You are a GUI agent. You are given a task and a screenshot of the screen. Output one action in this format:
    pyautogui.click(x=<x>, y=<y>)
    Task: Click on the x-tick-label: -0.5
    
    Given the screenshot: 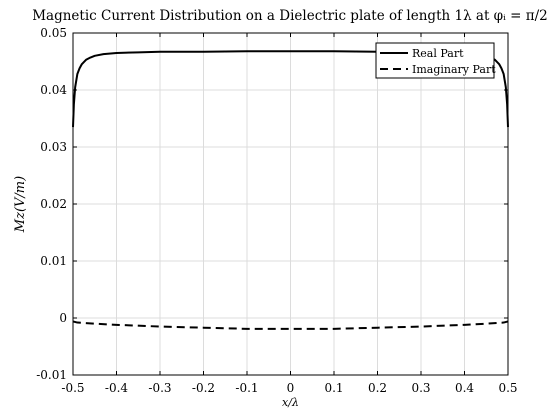 What is the action you would take?
    pyautogui.click(x=72, y=388)
    